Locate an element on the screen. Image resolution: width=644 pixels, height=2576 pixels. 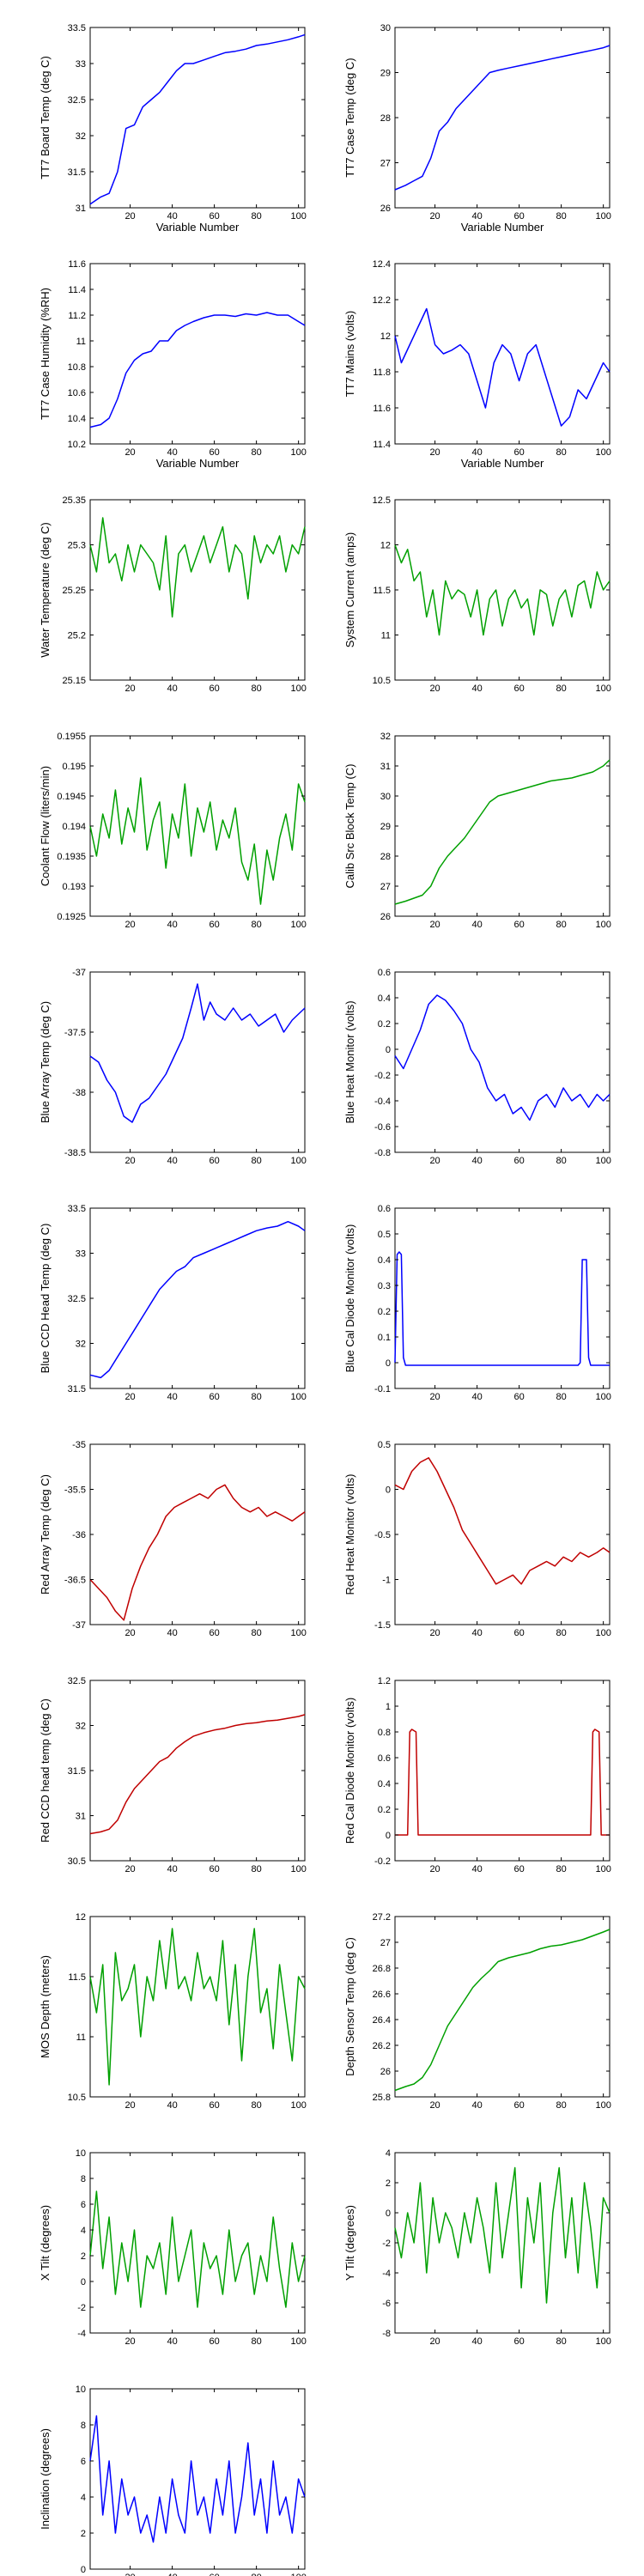
y-tick-label: 11 is located at coordinates (81, 2038).